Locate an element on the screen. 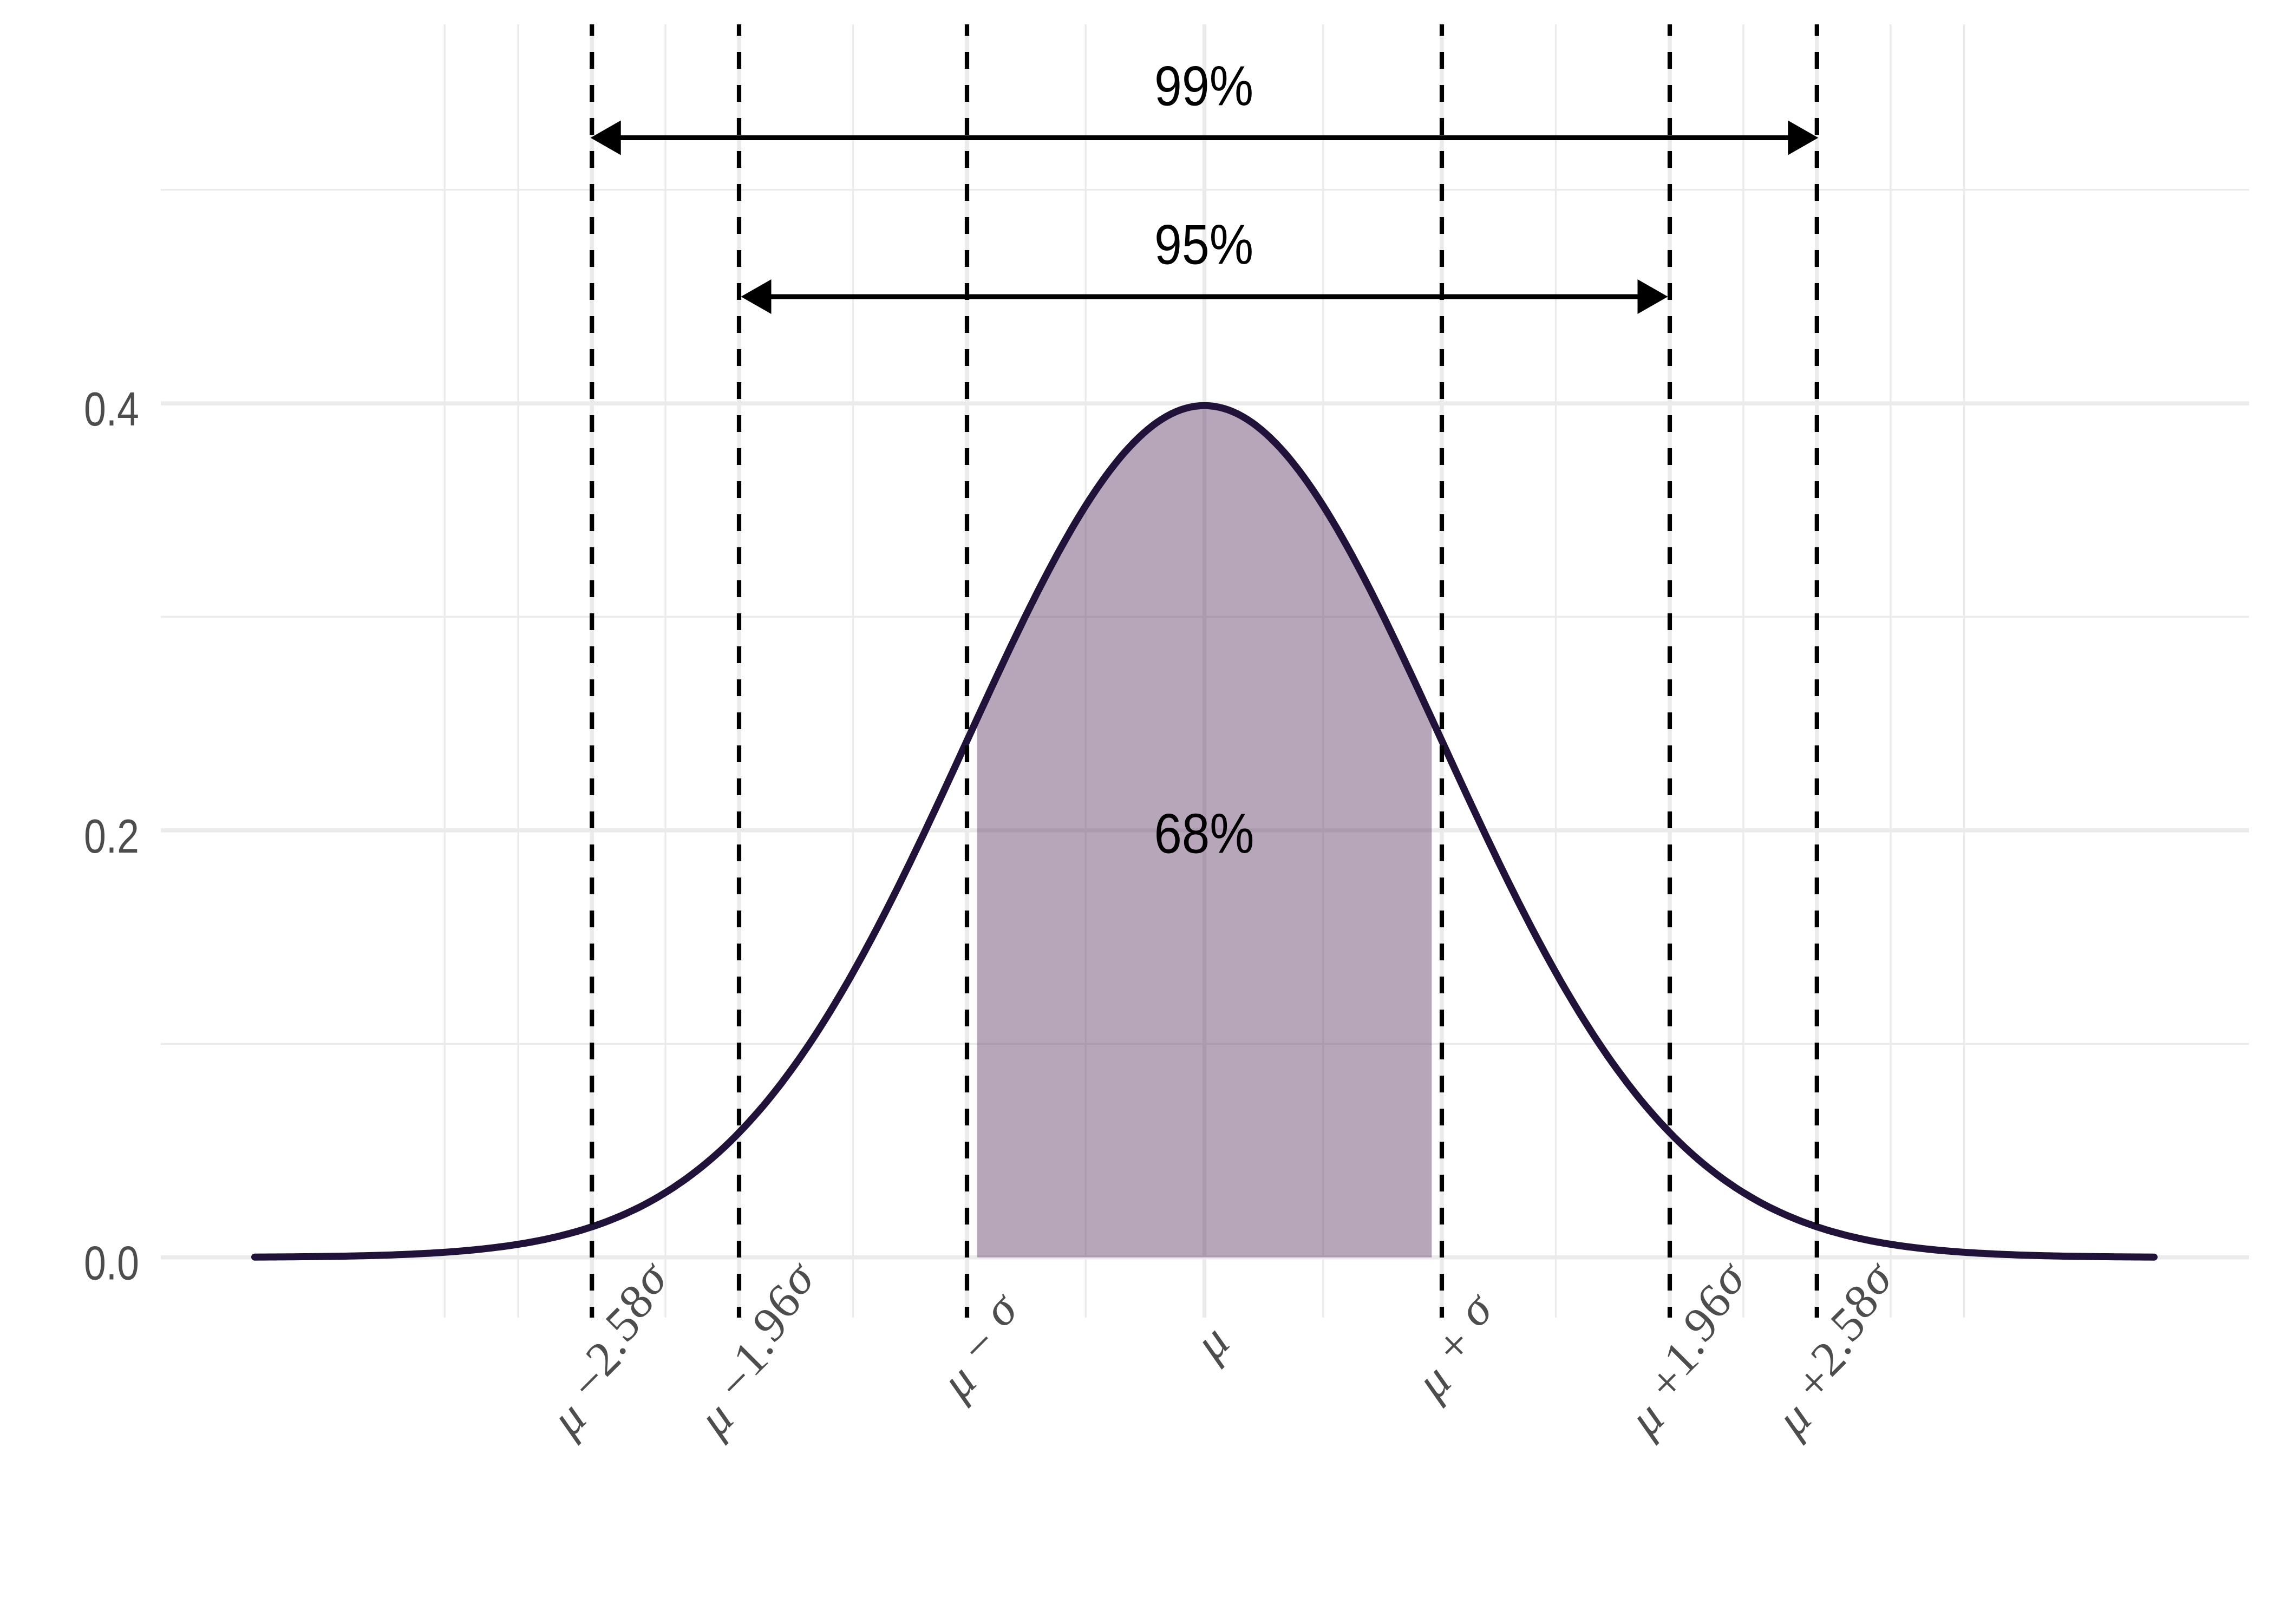 The height and width of the screenshot is (1624, 2274). svg-text: 95% is located at coordinates (1203, 246).